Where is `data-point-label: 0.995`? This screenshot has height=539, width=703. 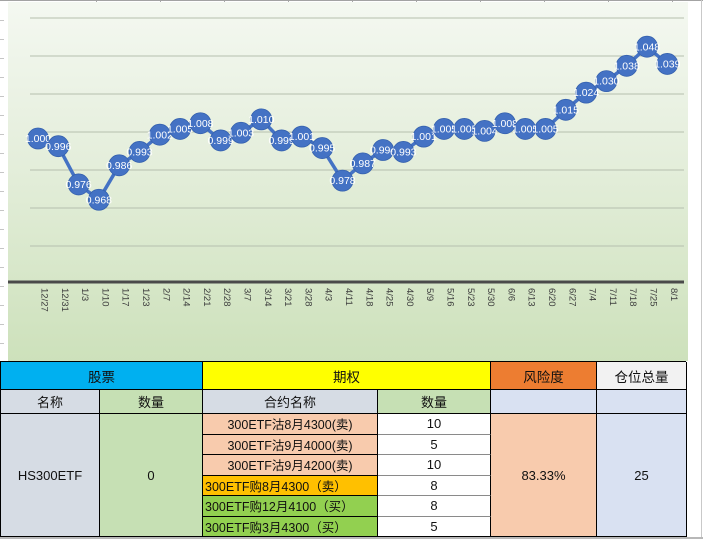
data-point-label: 0.995 is located at coordinates (322, 149).